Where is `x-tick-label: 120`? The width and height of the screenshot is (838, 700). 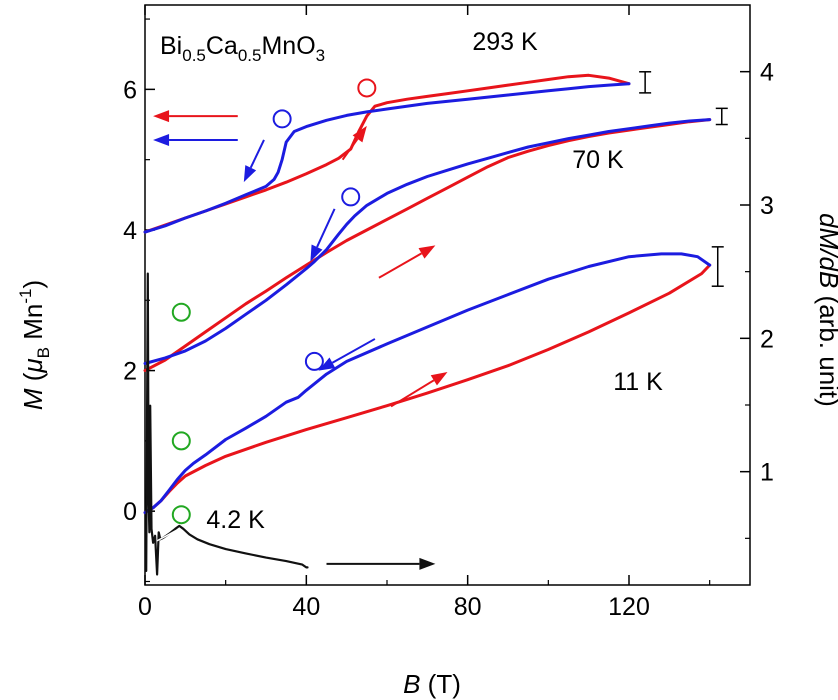
x-tick-label: 120 is located at coordinates (629, 607).